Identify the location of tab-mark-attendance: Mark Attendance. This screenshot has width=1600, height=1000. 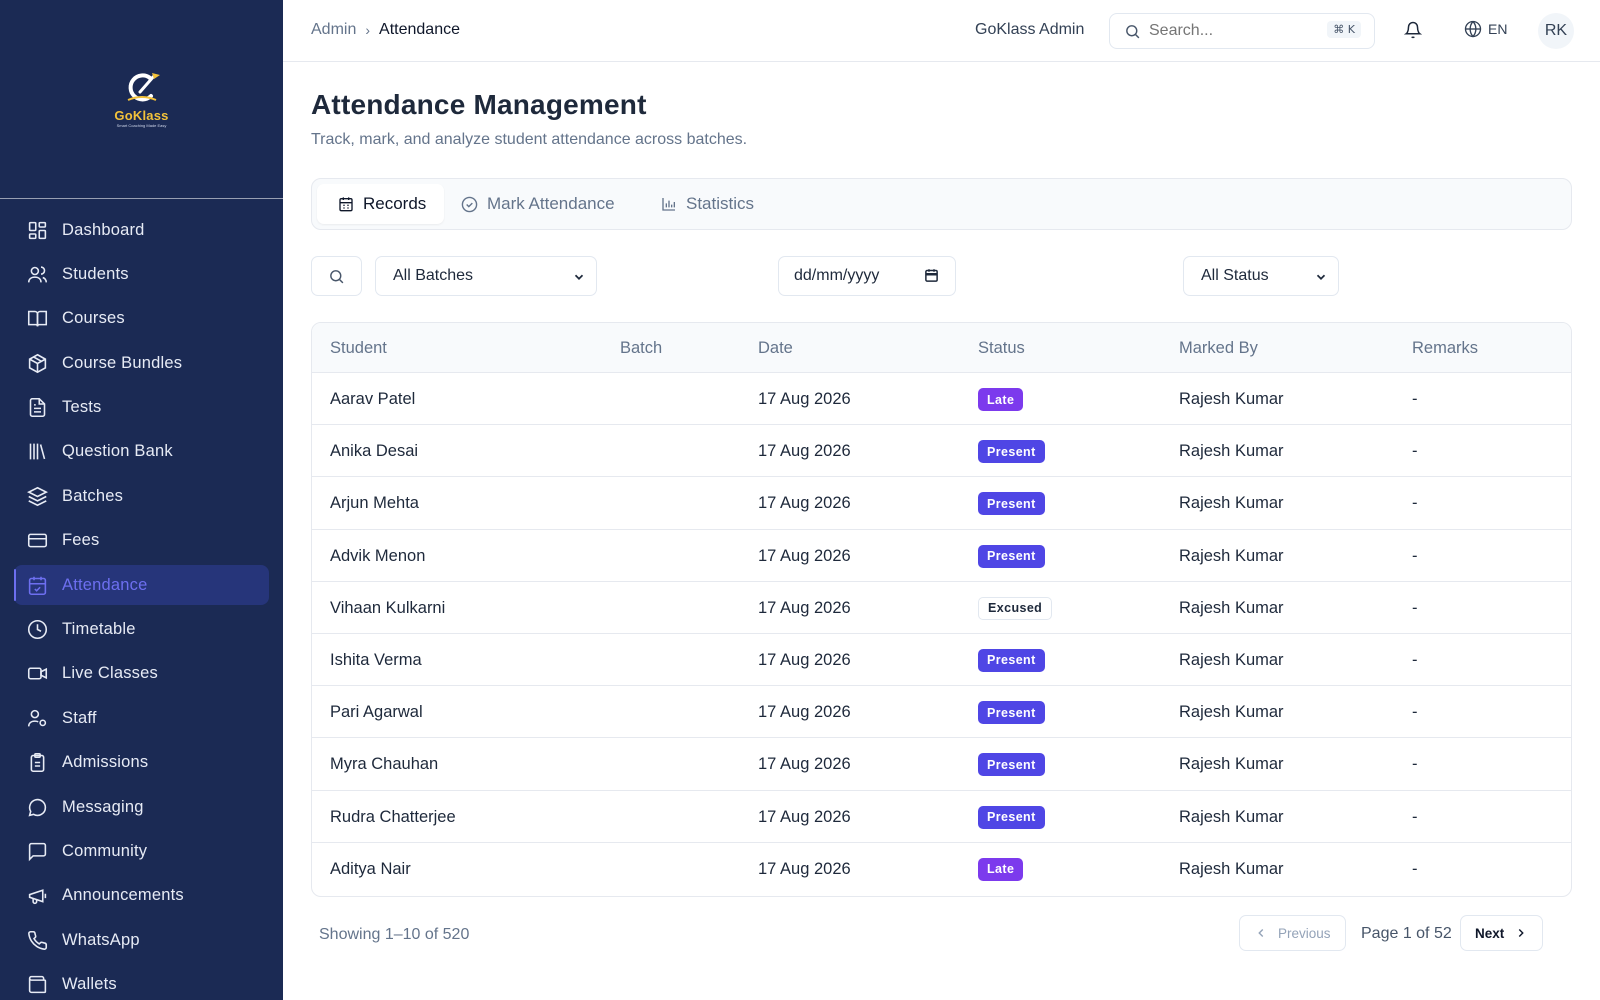
(536, 204).